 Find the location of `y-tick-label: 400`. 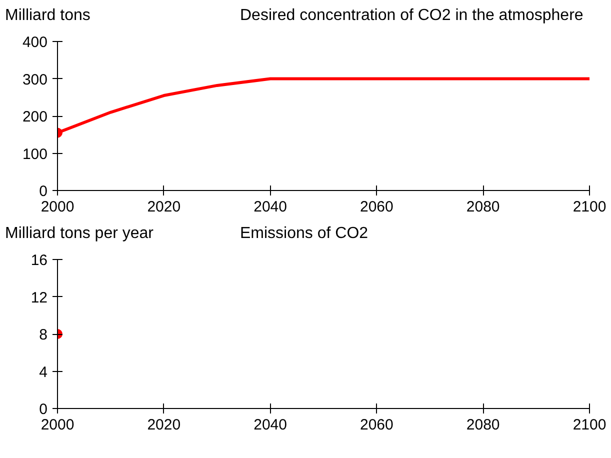

y-tick-label: 400 is located at coordinates (35, 42).